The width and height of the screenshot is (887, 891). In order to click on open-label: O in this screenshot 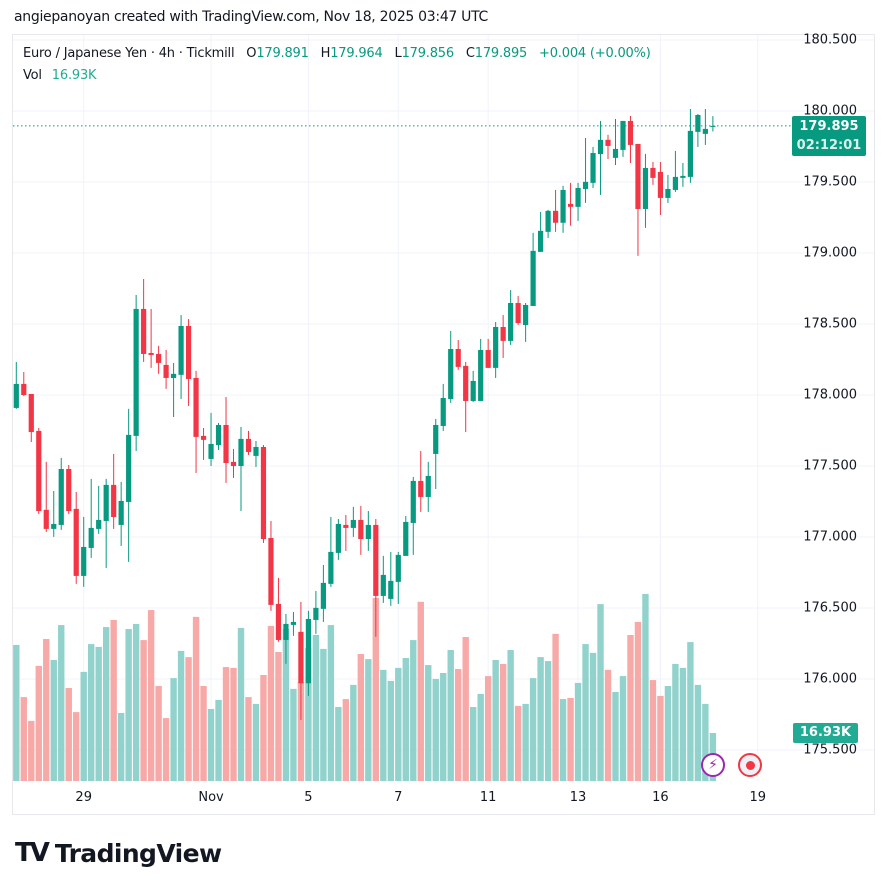, I will do `click(251, 53)`.